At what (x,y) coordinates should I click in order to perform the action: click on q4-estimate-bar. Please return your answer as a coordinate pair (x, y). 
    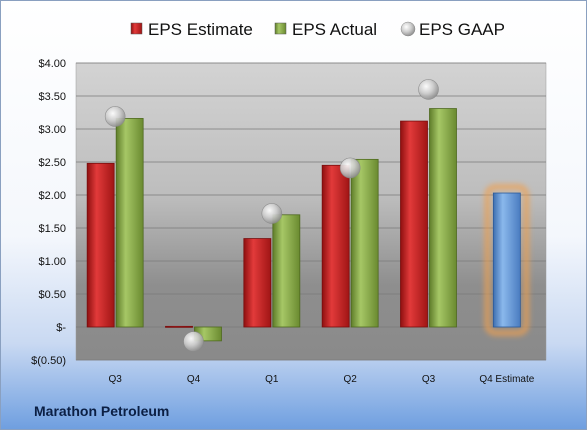
    Looking at the image, I should click on (506, 260).